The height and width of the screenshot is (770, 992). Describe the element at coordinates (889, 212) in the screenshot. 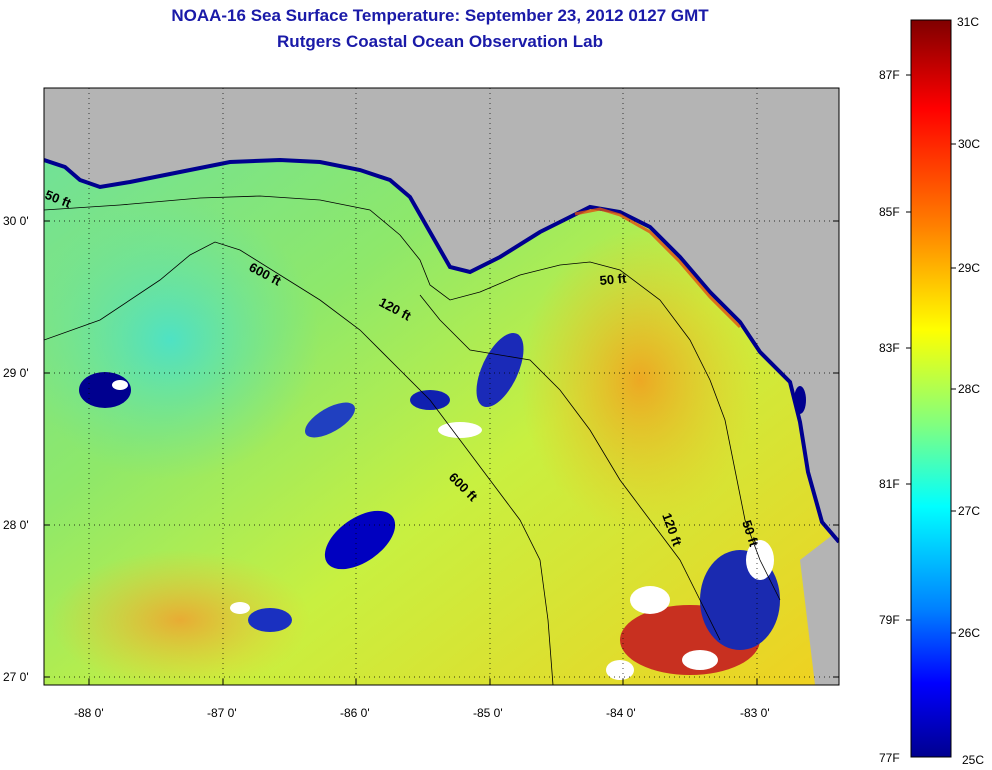

I see `colorbar-label-fahrenheit: 85F` at that location.